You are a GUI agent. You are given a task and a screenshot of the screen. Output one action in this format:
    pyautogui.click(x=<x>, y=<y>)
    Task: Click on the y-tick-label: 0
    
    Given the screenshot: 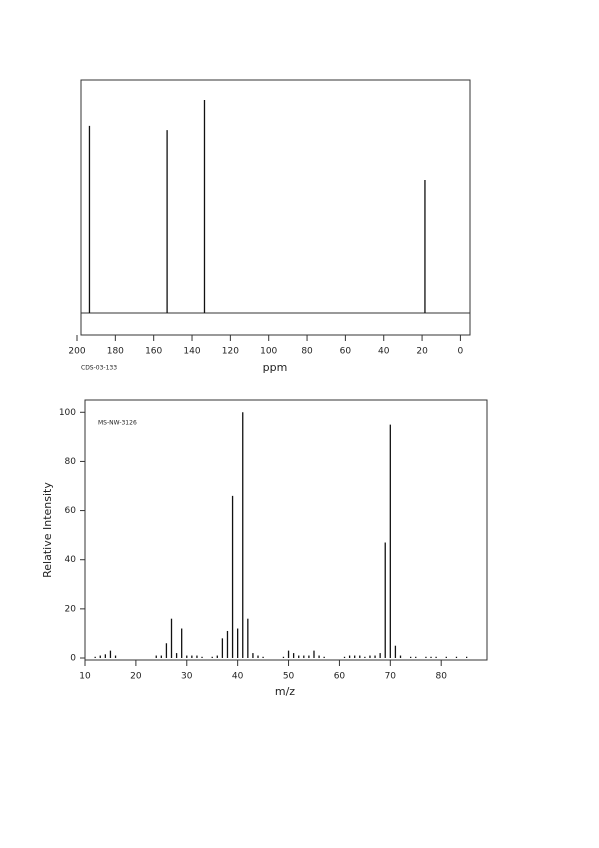 What is the action you would take?
    pyautogui.click(x=73, y=659)
    